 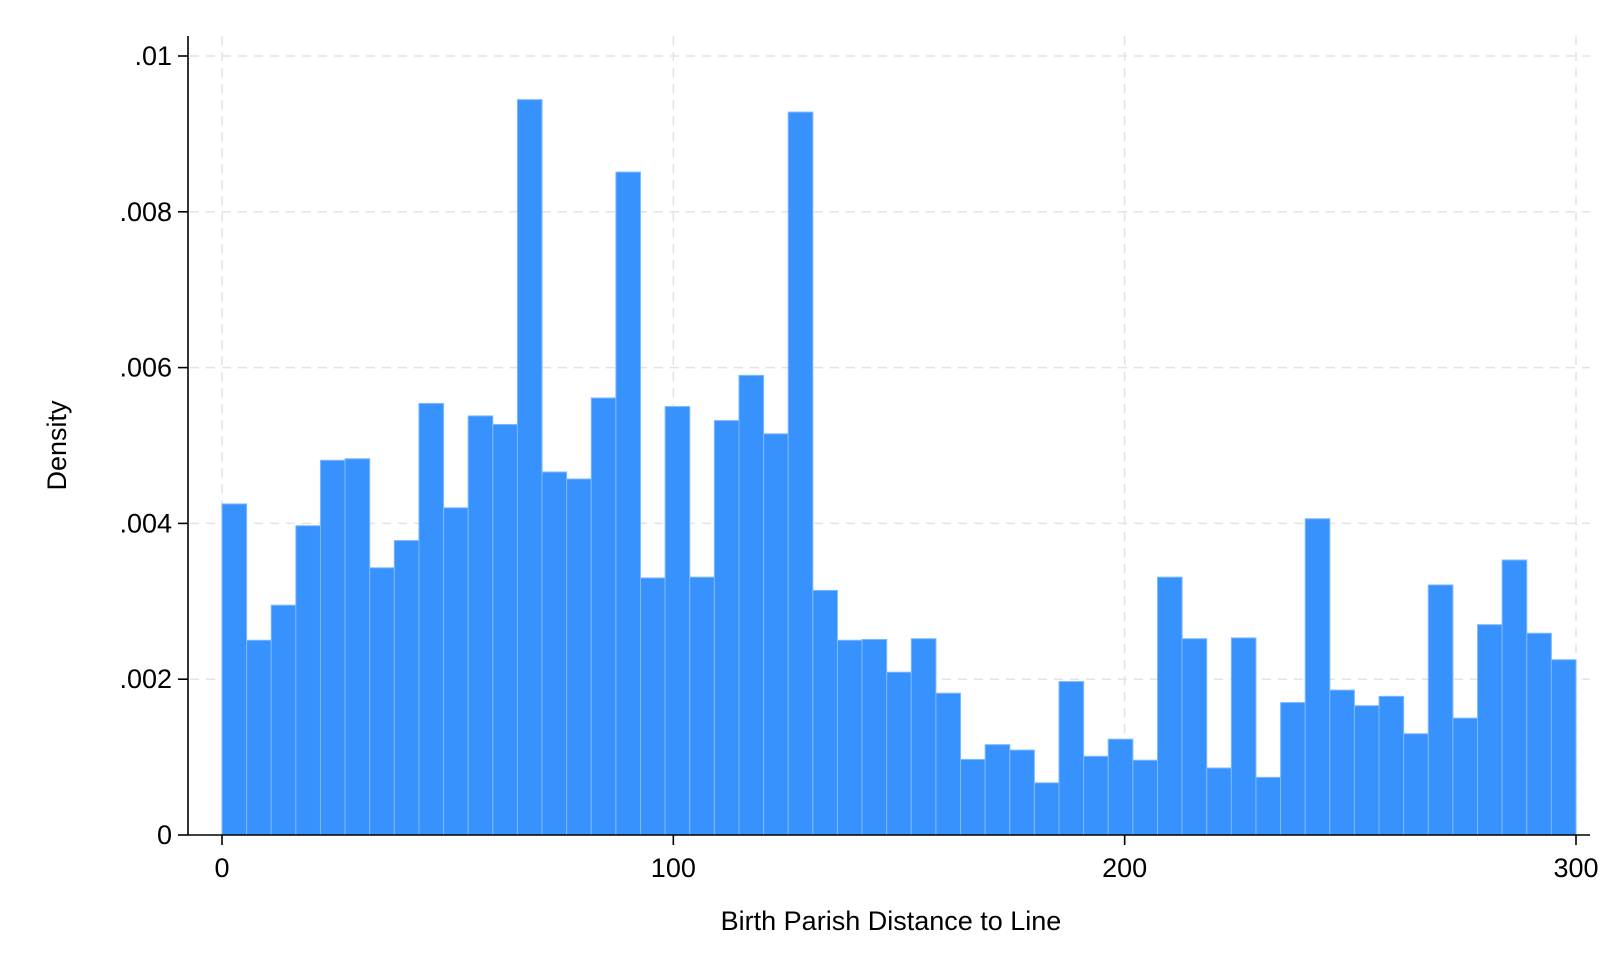 I want to click on x-tick-label-0: 0, so click(x=221, y=868).